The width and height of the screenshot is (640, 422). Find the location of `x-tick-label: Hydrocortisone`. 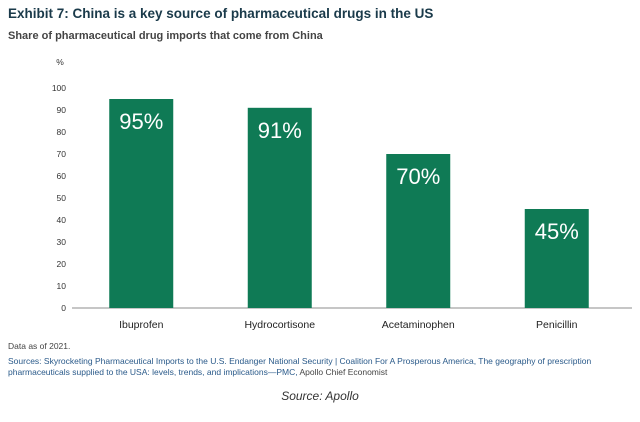

x-tick-label: Hydrocortisone is located at coordinates (279, 325).